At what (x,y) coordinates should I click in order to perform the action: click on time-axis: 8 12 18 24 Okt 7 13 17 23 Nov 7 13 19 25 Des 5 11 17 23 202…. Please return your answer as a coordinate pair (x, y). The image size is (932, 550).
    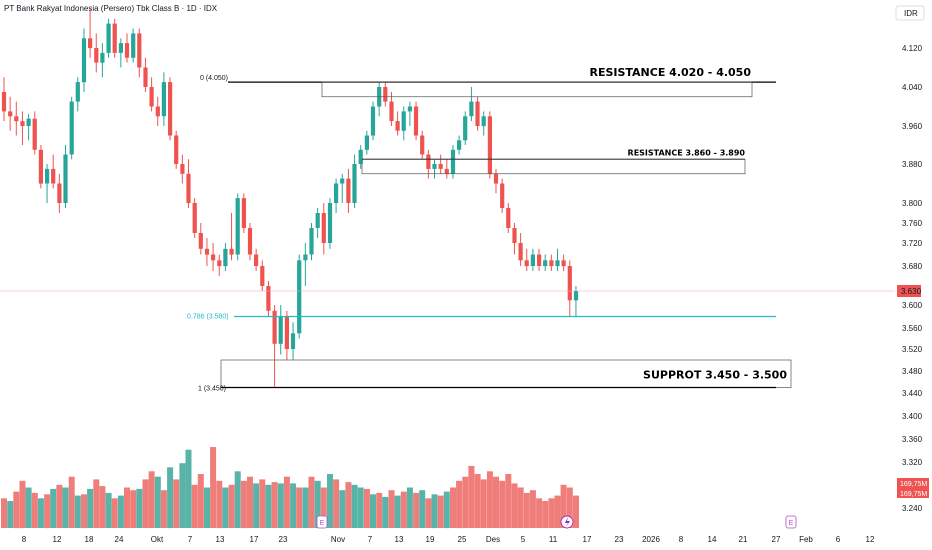
    Looking at the image, I should click on (448, 539).